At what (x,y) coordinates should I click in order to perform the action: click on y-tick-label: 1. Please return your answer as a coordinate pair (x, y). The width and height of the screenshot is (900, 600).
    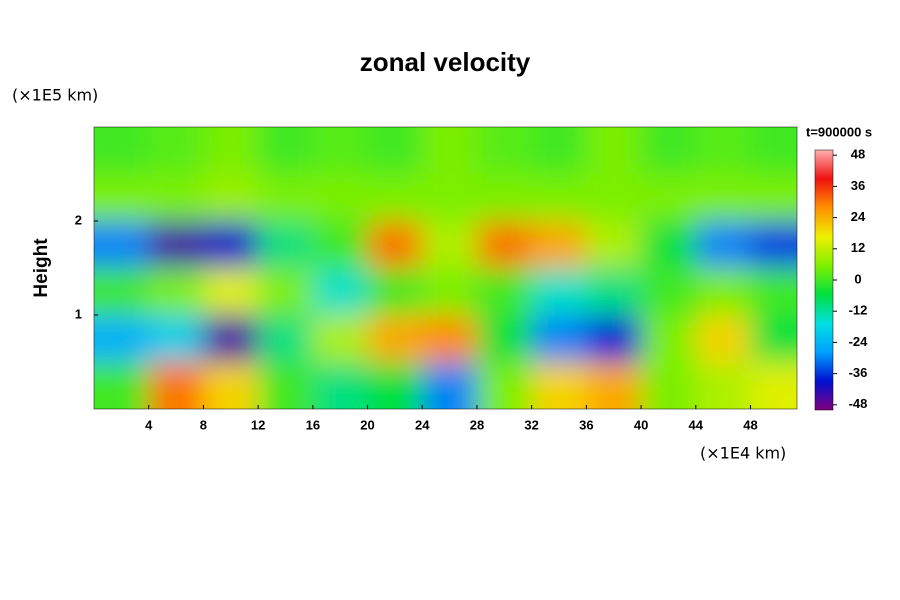
    Looking at the image, I should click on (78, 313).